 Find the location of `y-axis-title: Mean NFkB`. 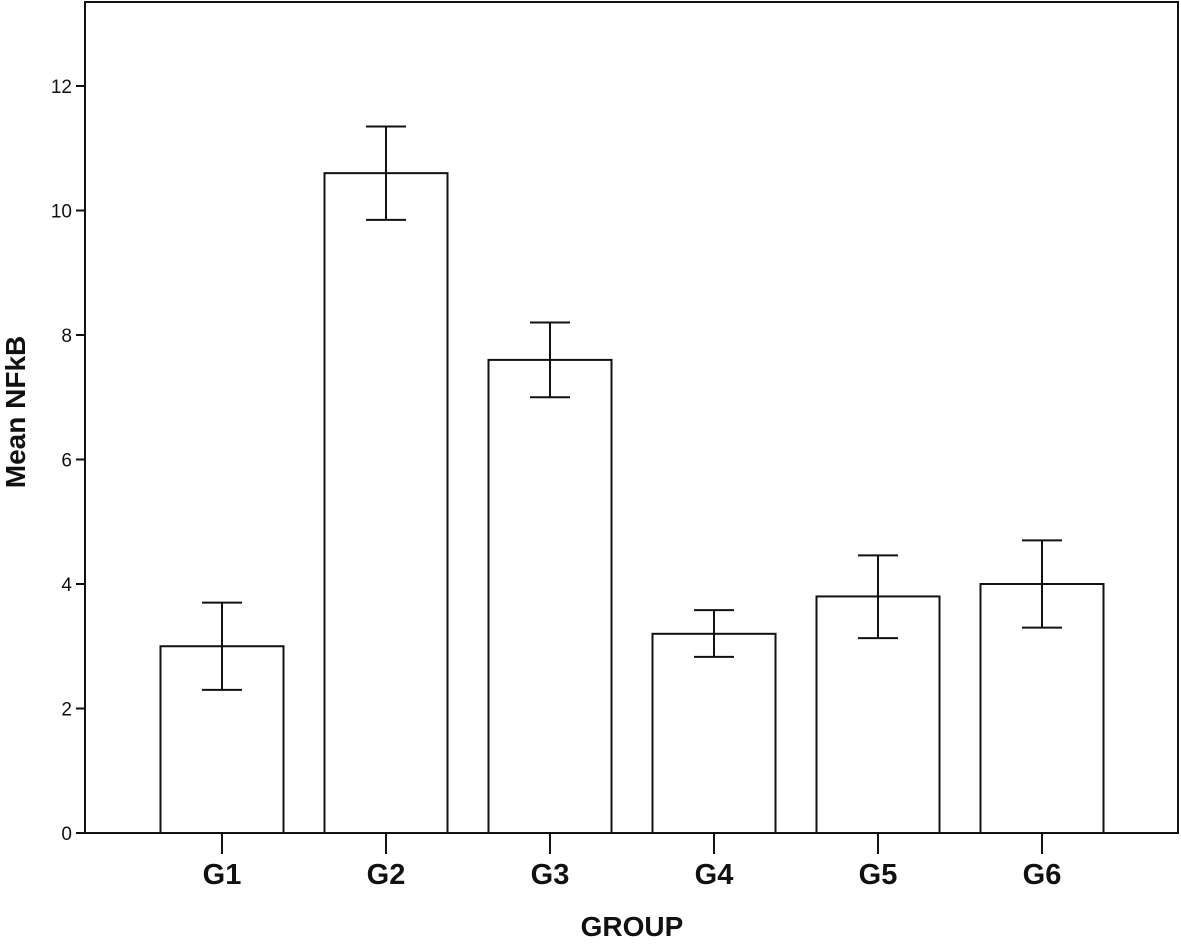

y-axis-title: Mean NFkB is located at coordinates (15, 412).